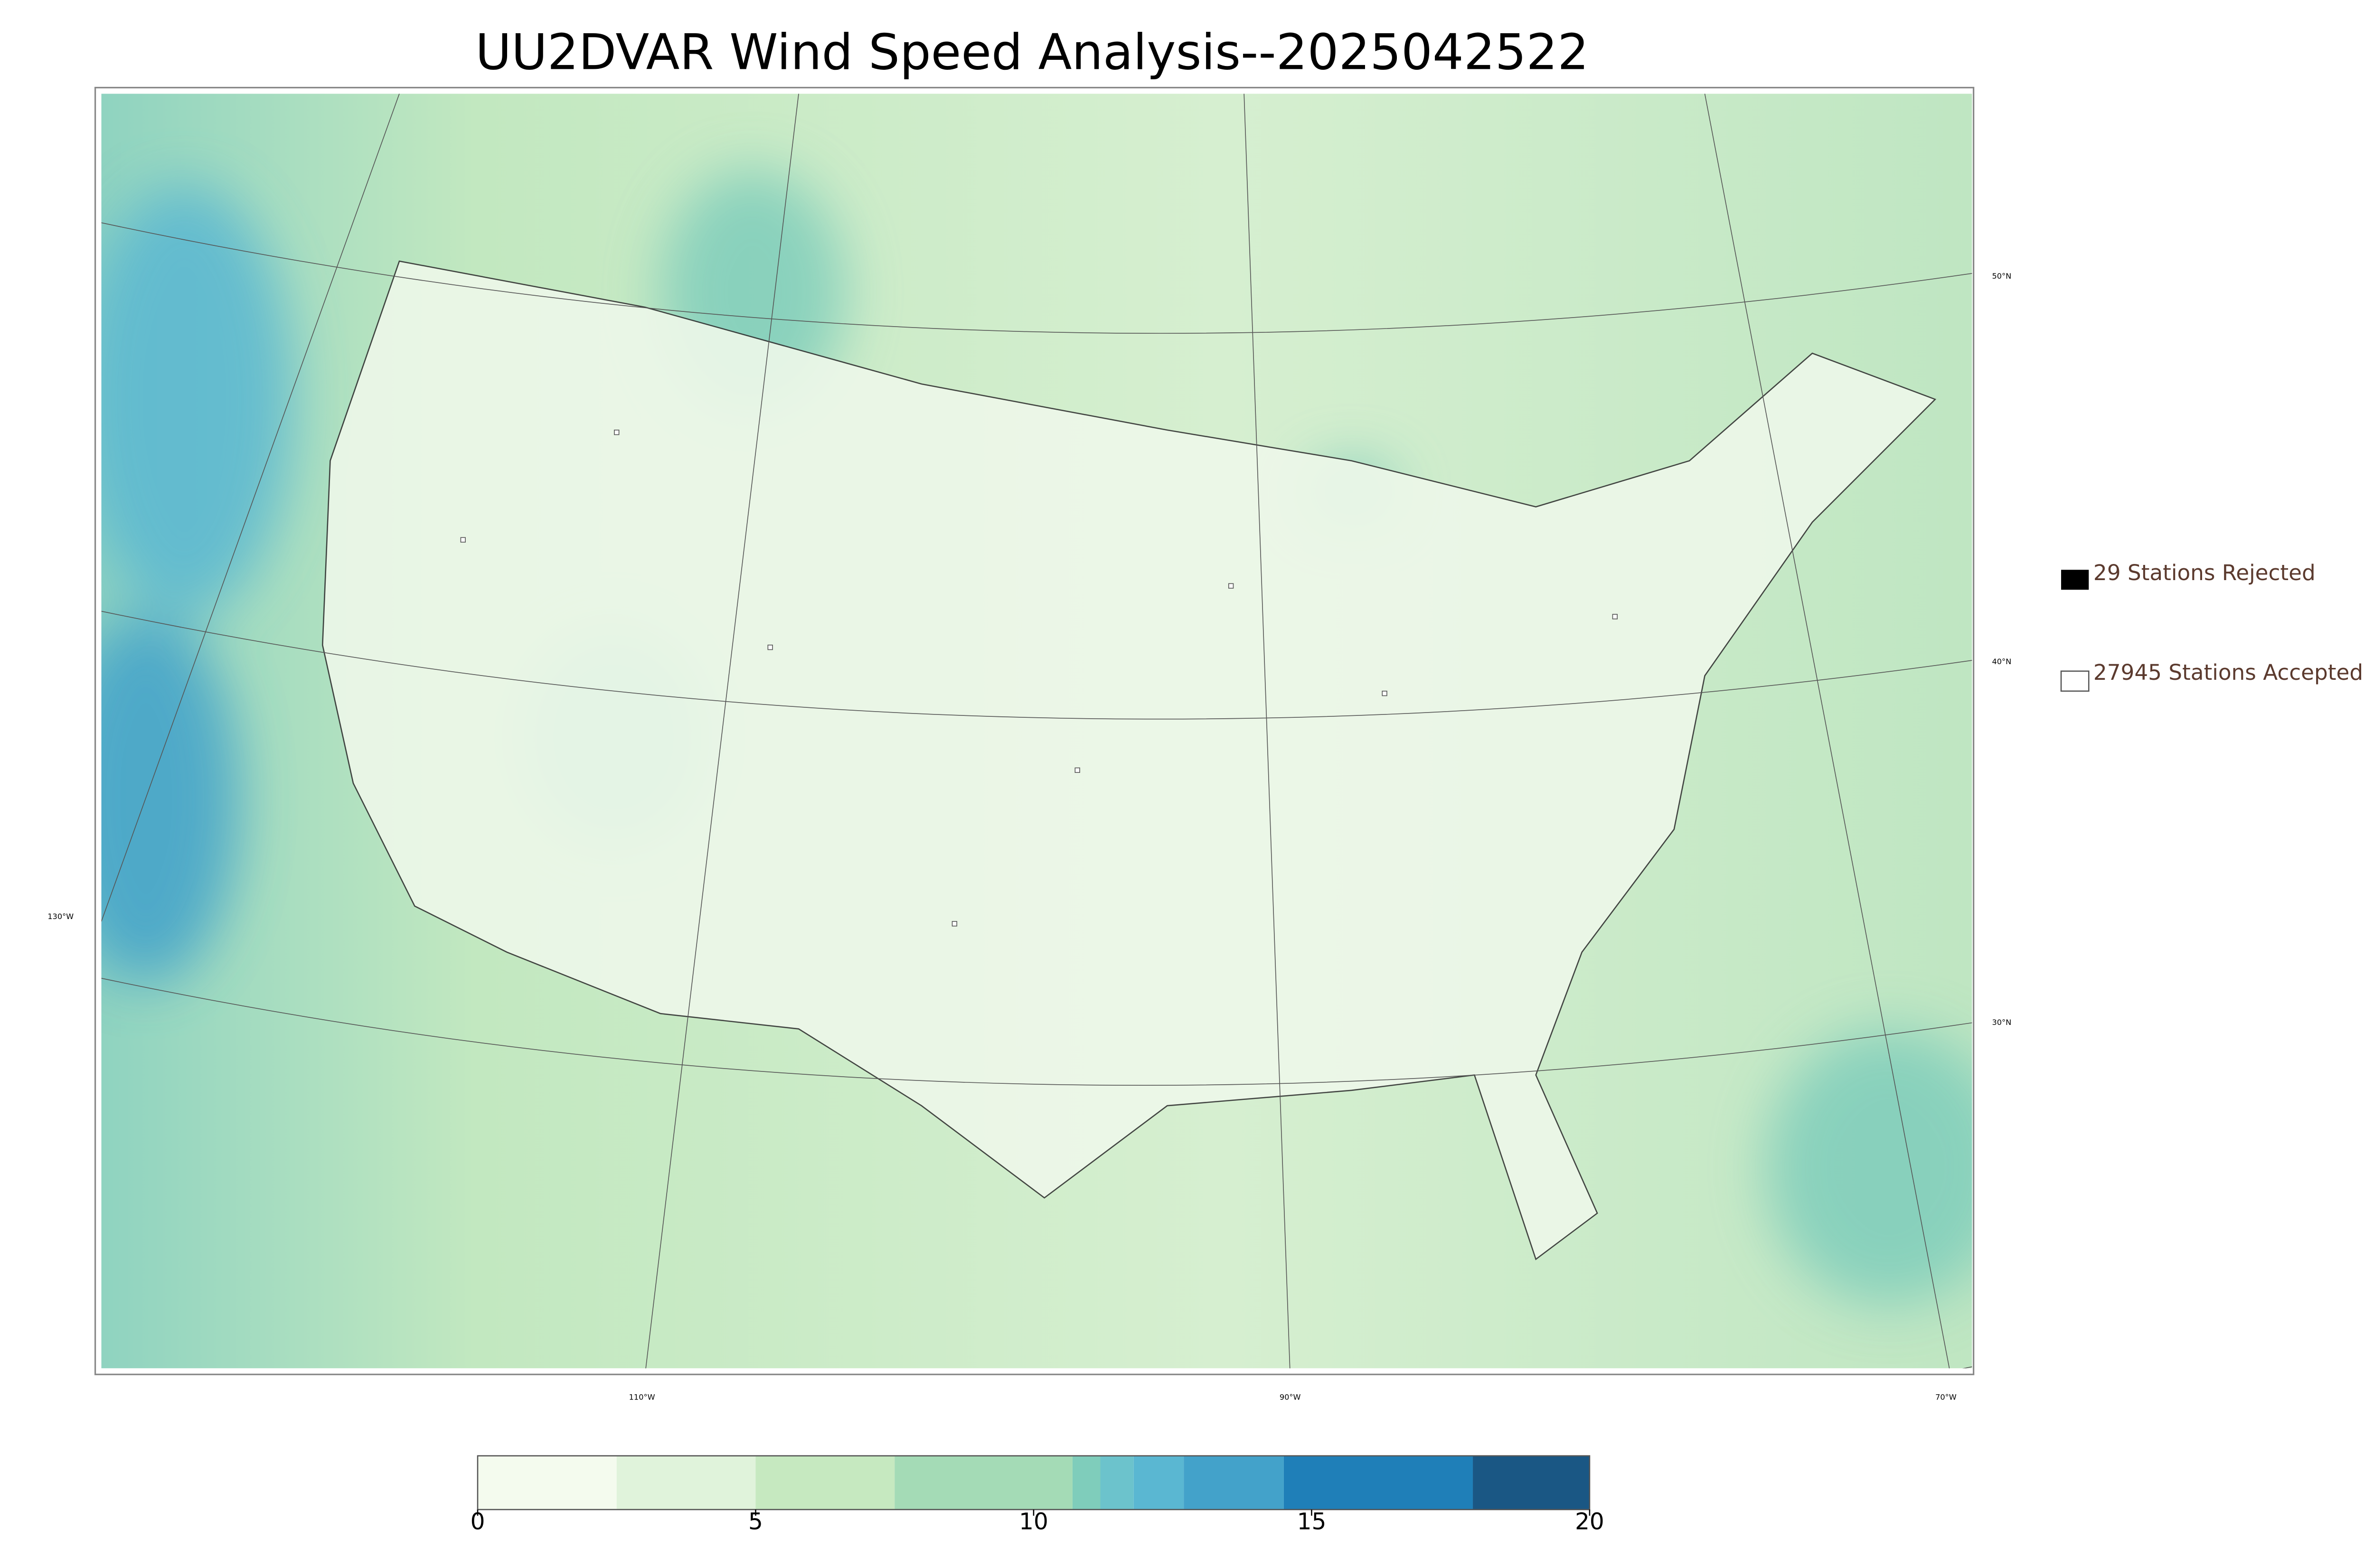 This screenshot has height=1568, width=2374. Describe the element at coordinates (2001, 662) in the screenshot. I see `lat-label: 40°N` at that location.